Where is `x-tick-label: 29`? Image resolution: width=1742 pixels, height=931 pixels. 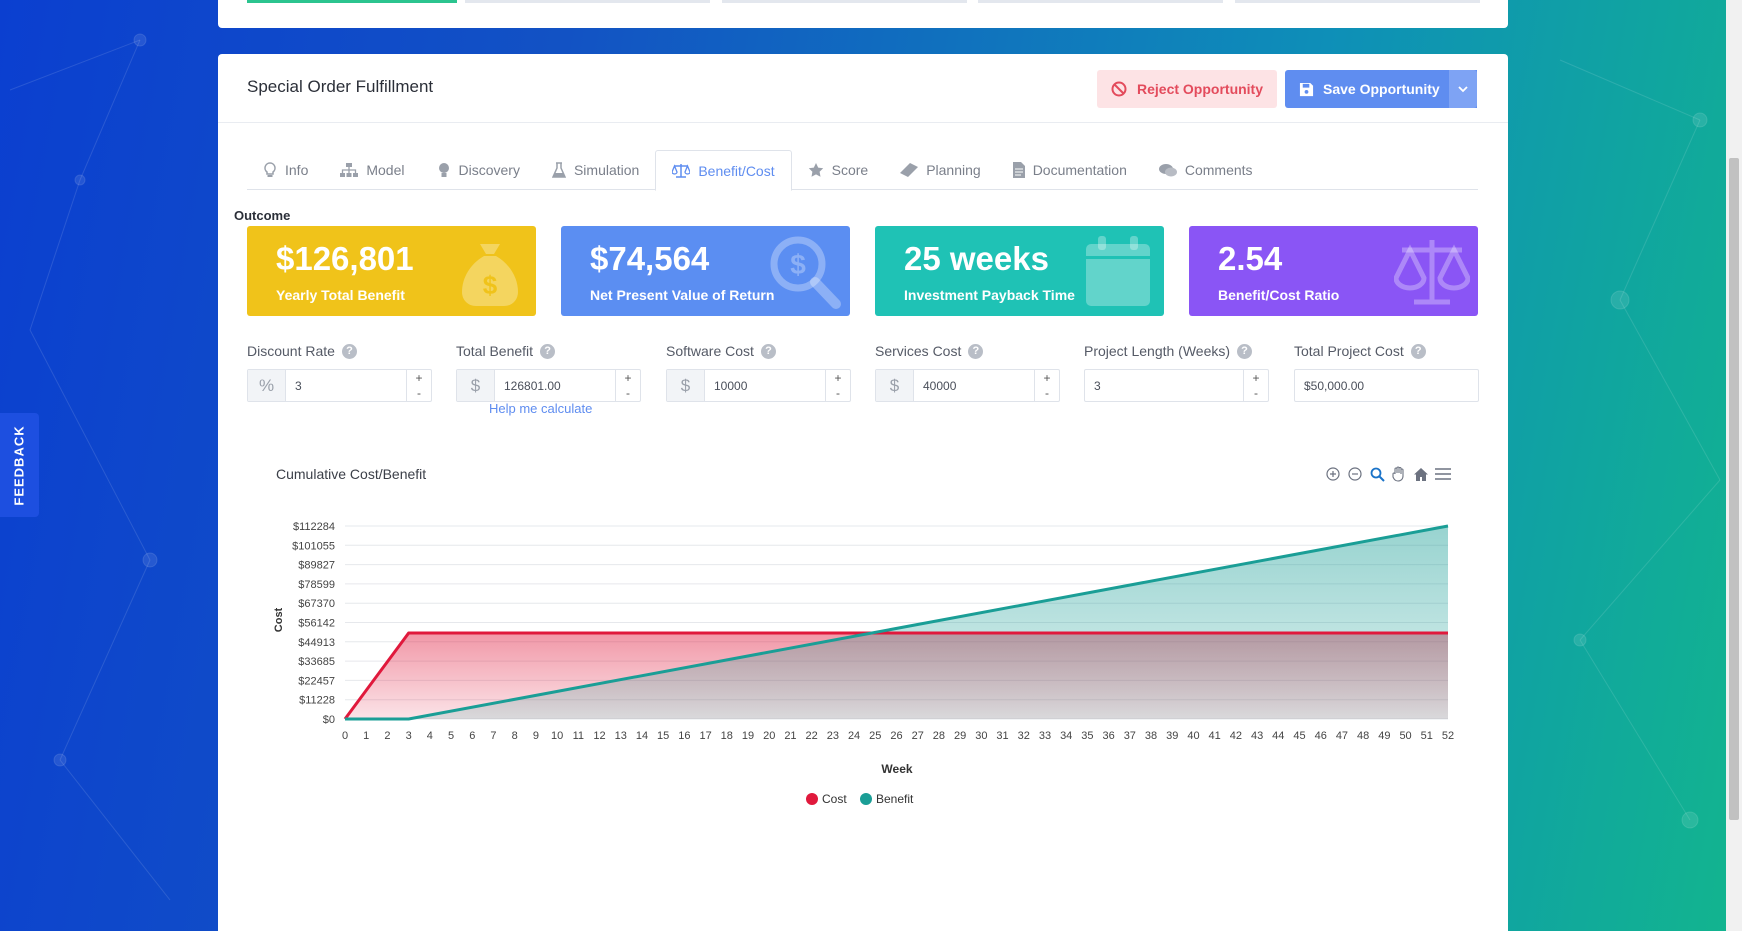
x-tick-label: 29 is located at coordinates (960, 736).